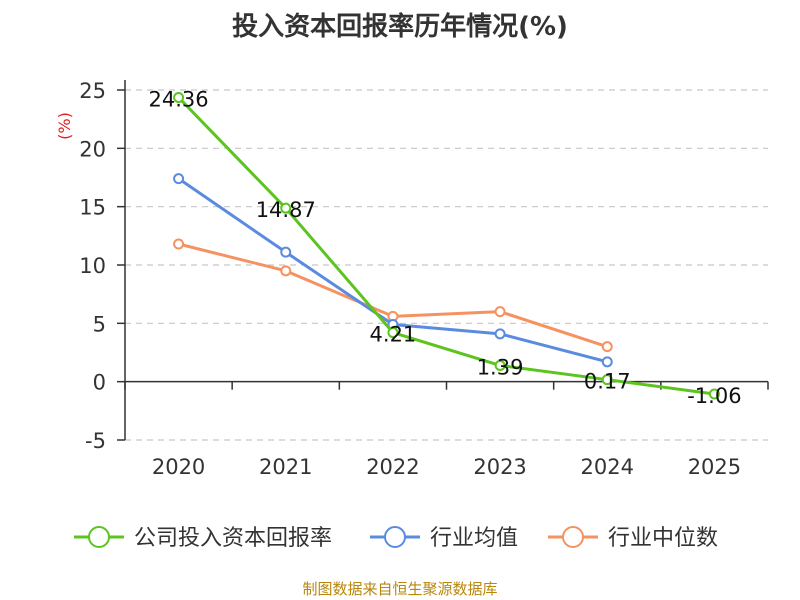 This screenshot has width=800, height=600. Describe the element at coordinates (92, 208) in the screenshot. I see `y-tick-label: 15` at that location.